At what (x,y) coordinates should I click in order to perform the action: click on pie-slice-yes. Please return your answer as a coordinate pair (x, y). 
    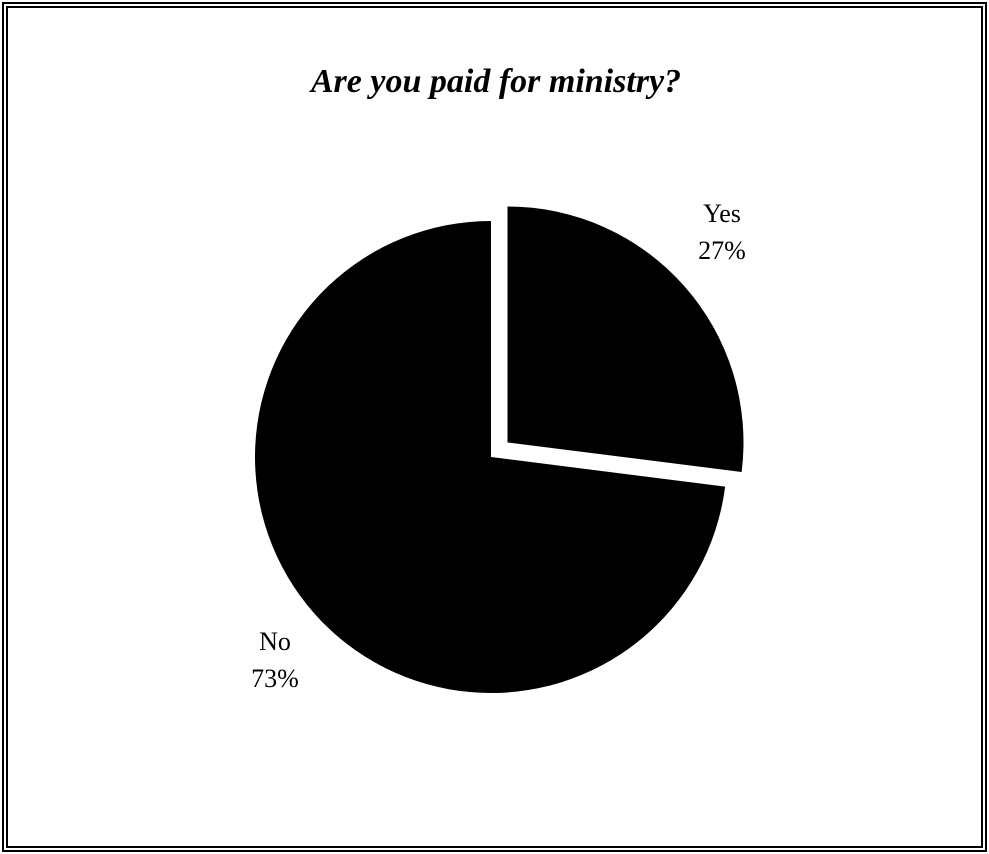
    Looking at the image, I should click on (625, 339).